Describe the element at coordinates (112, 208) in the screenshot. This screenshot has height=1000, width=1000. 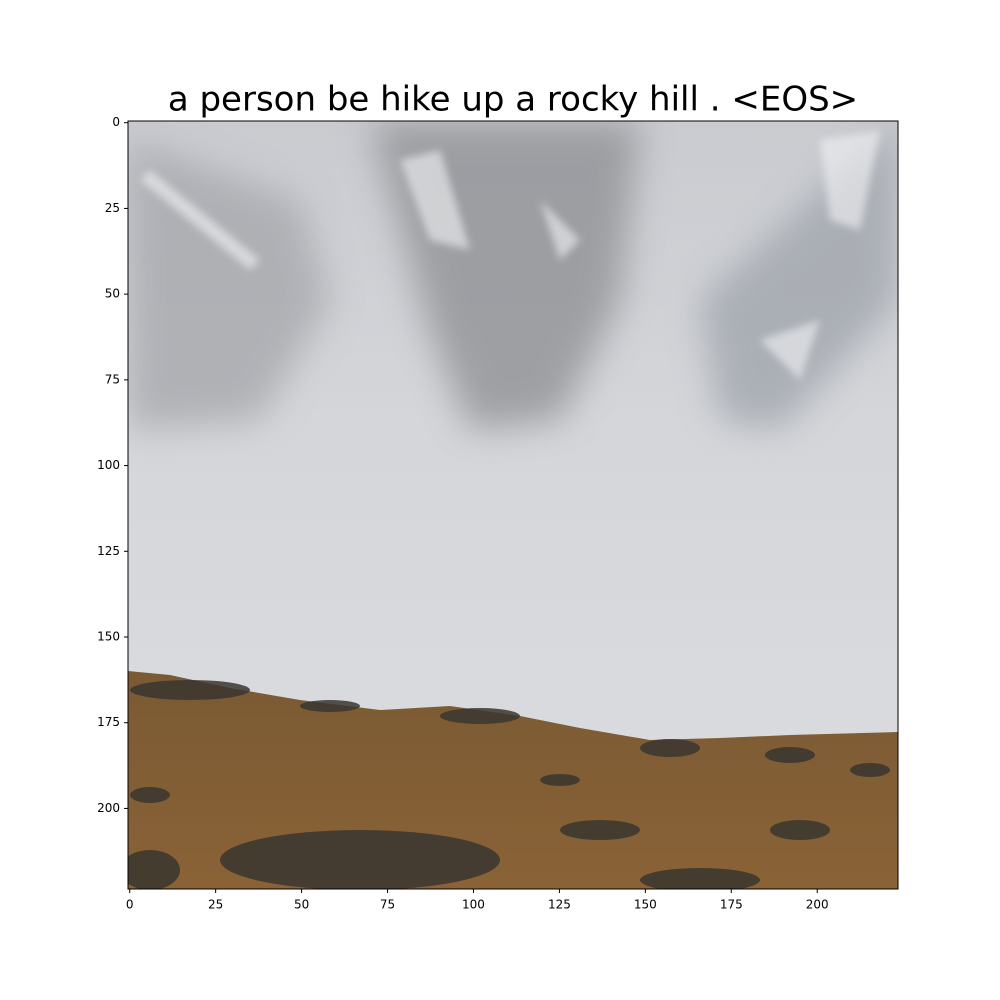
I see `y-tick-label: 25` at that location.